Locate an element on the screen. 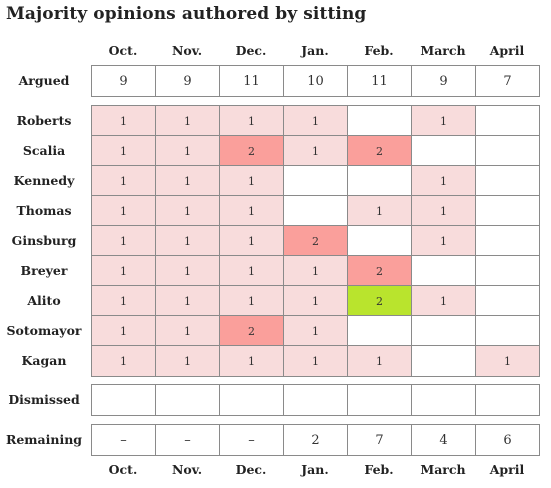 The height and width of the screenshot is (488, 551). opinion-cell-thomas-nov: 1 is located at coordinates (187, 211).